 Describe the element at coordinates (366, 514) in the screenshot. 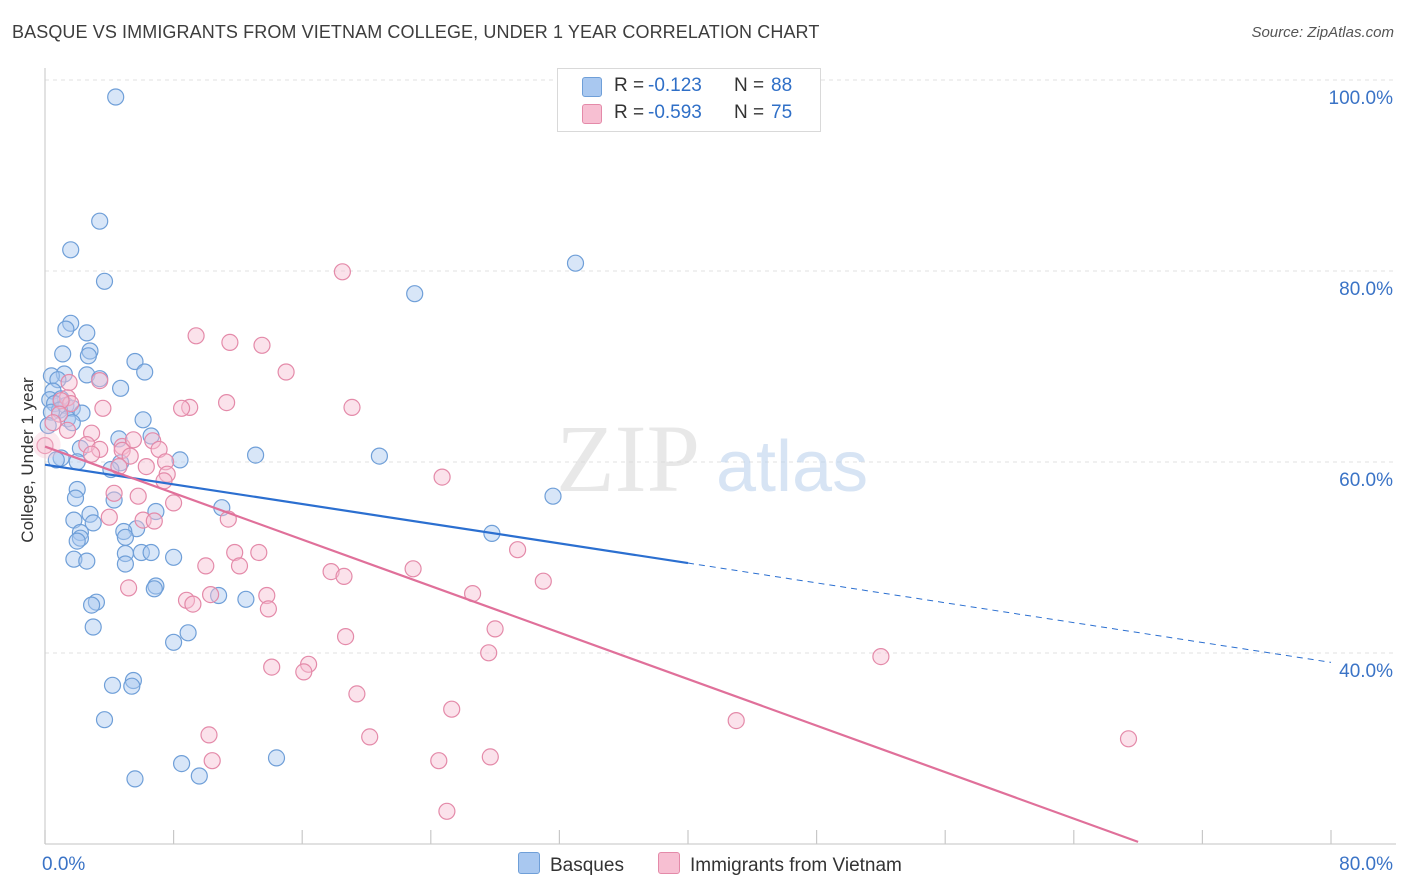

I see `trend-line-basques` at that location.